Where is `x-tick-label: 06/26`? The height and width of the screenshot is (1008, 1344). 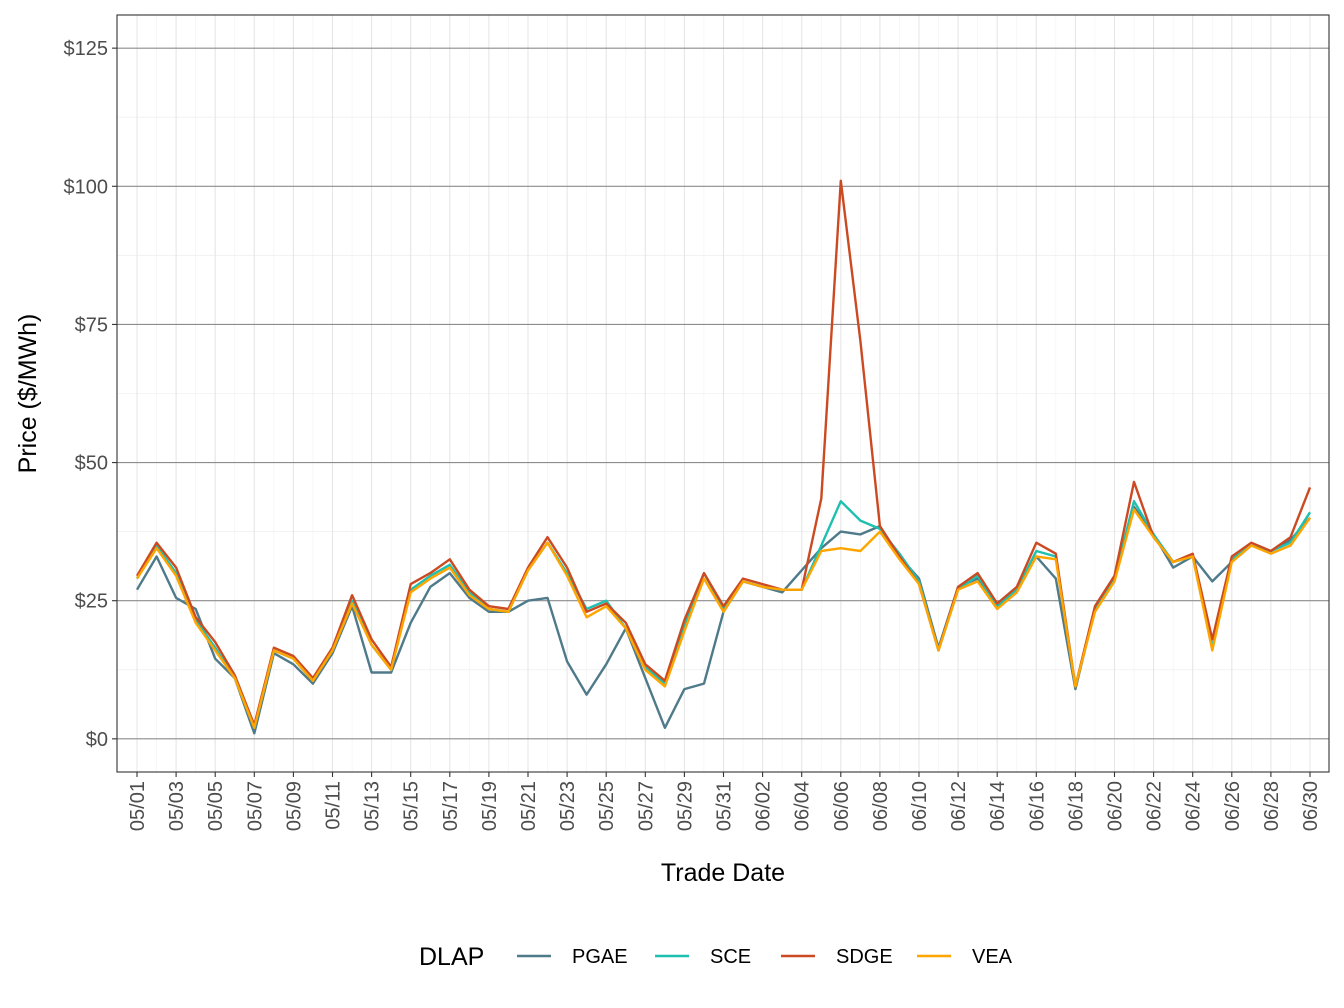 x-tick-label: 06/26 is located at coordinates (1233, 806).